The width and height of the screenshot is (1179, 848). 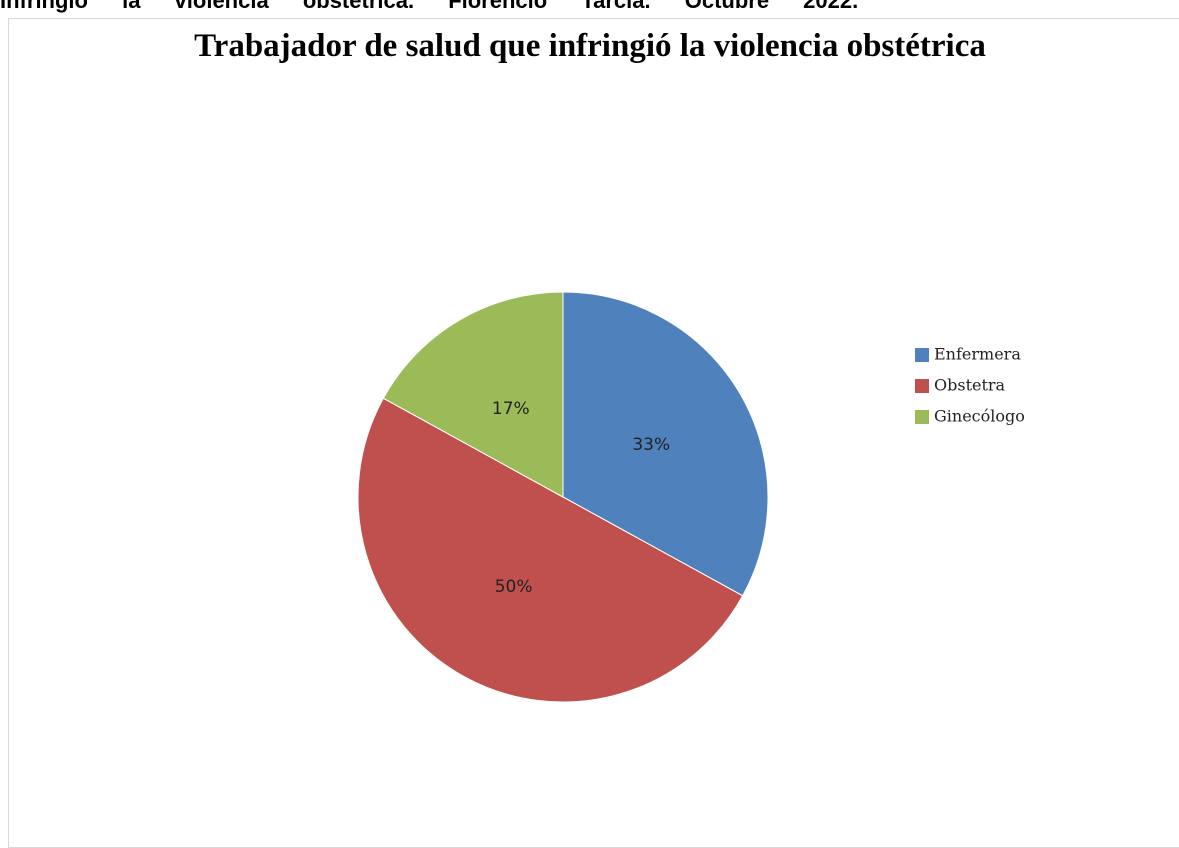 I want to click on data-label: 33%, so click(x=651, y=445).